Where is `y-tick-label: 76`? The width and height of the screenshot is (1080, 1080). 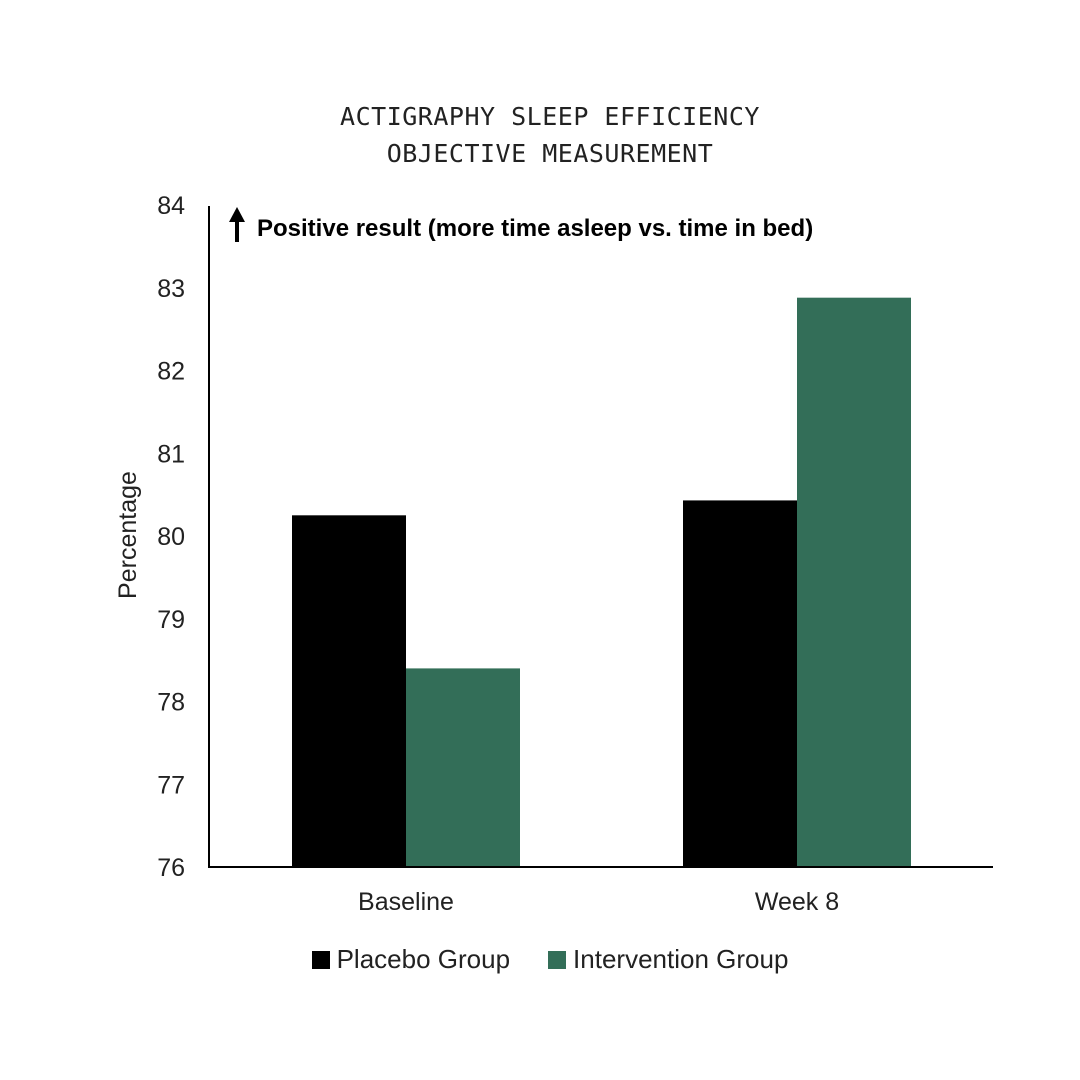
y-tick-label: 76 is located at coordinates (171, 868).